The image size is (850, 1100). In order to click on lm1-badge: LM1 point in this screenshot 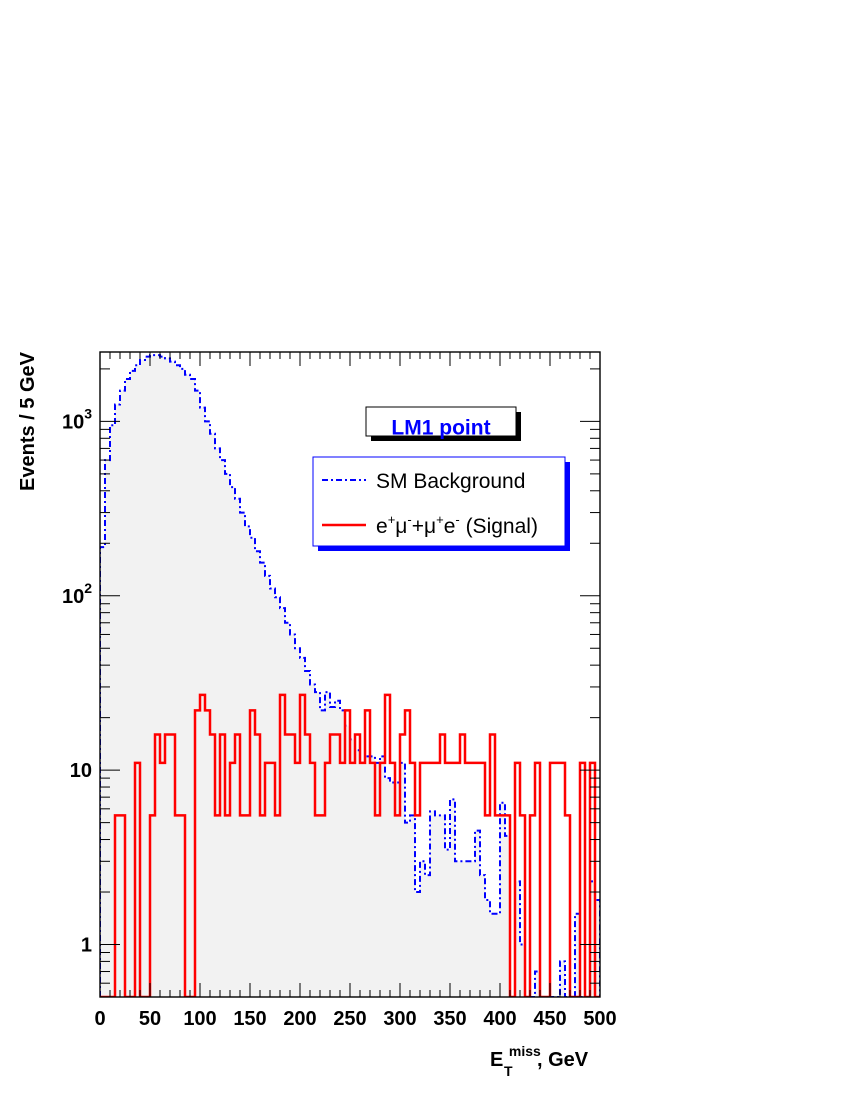, I will do `click(443, 423)`.